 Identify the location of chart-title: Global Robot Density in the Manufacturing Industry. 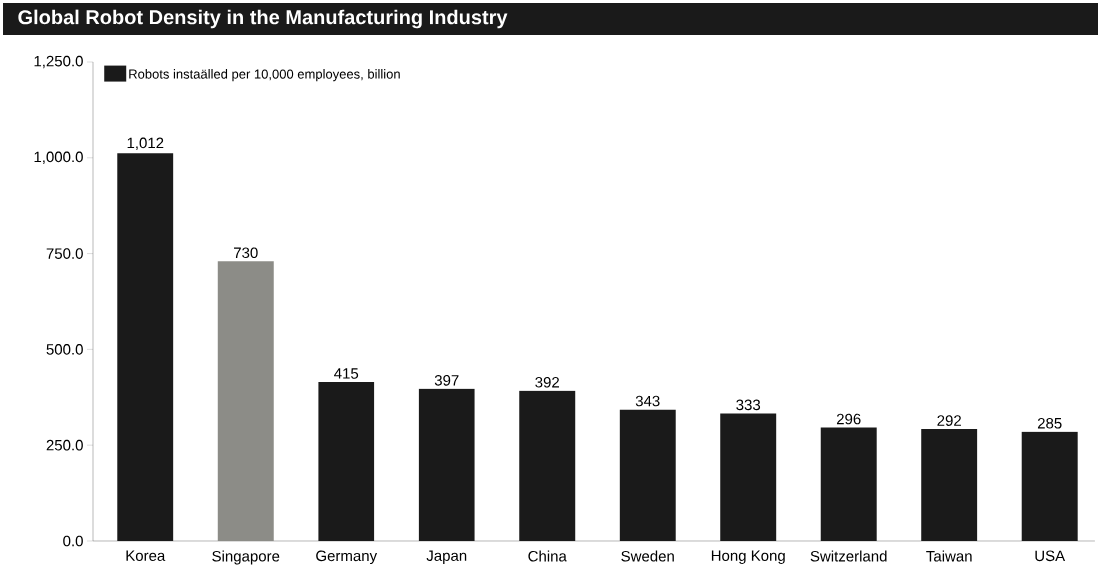
(263, 19).